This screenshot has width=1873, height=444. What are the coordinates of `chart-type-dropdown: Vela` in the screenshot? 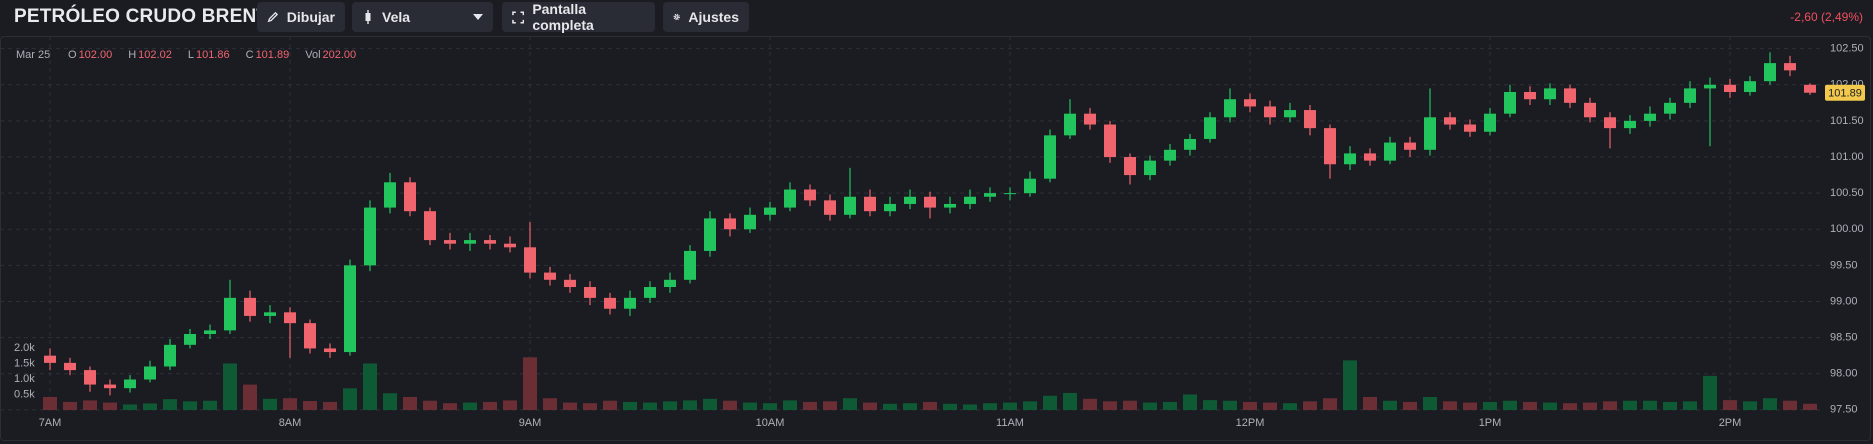 It's located at (422, 17).